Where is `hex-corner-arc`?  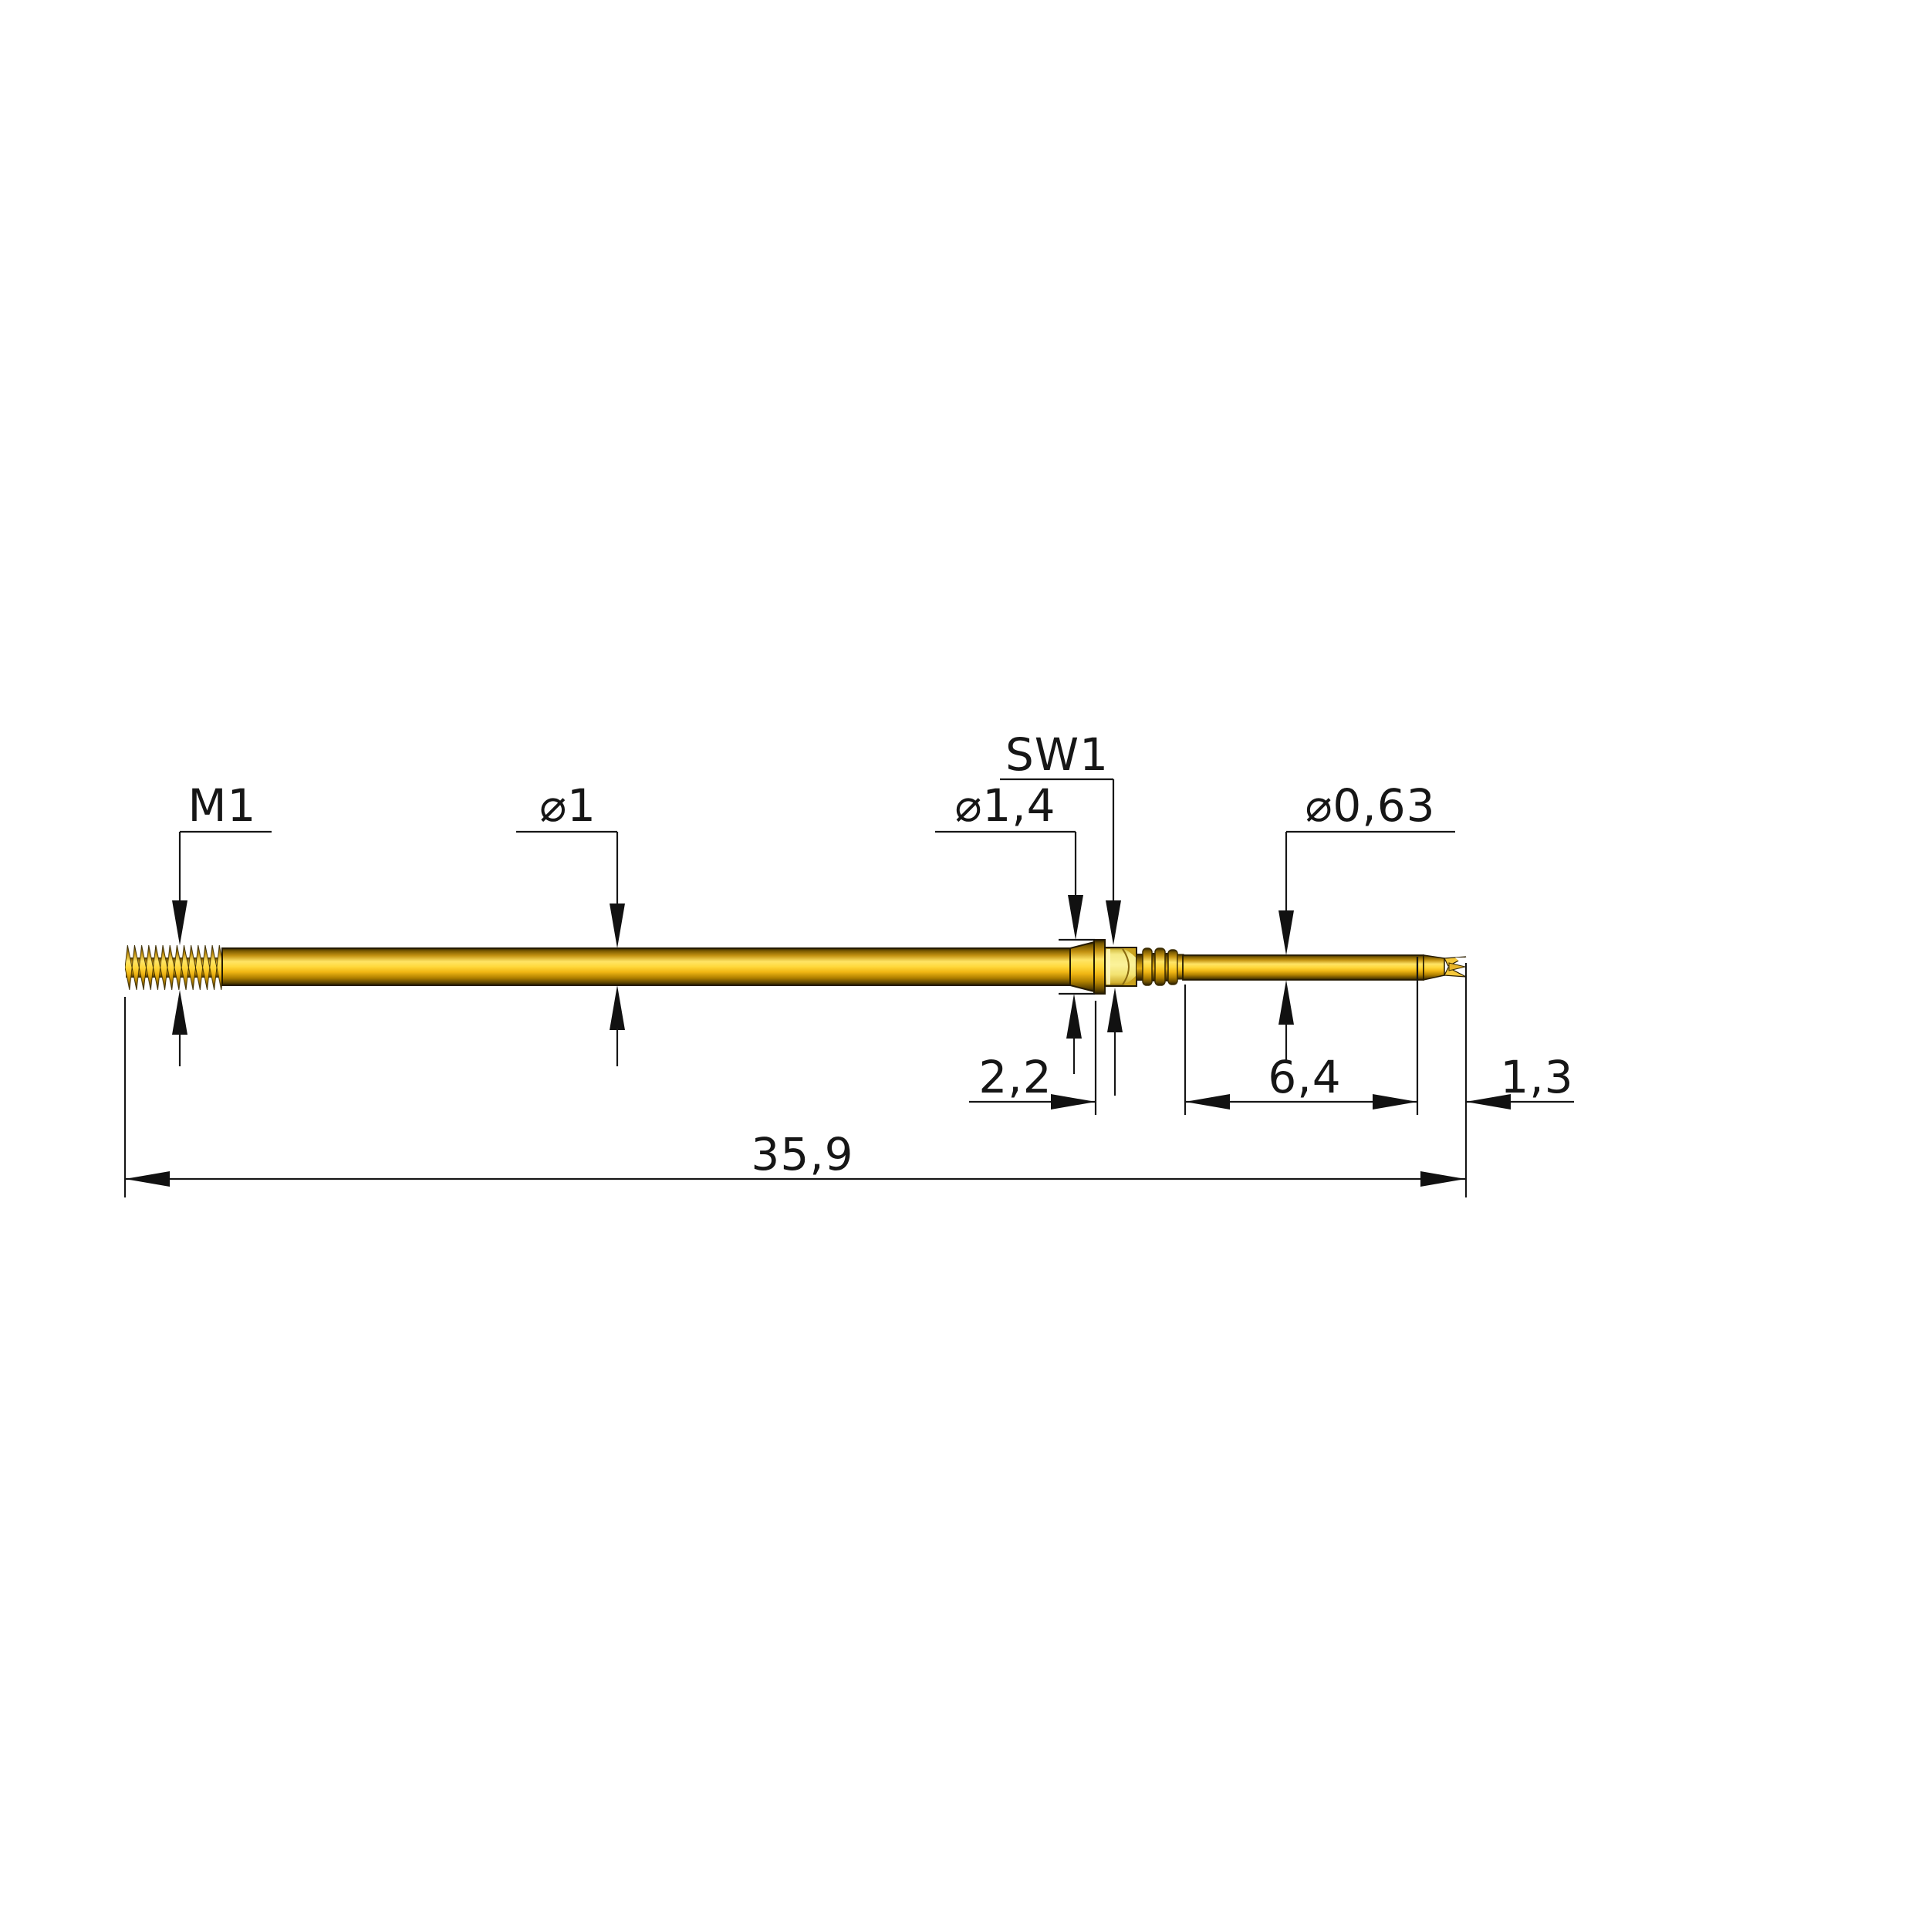
hex-corner-arc is located at coordinates (1126, 966).